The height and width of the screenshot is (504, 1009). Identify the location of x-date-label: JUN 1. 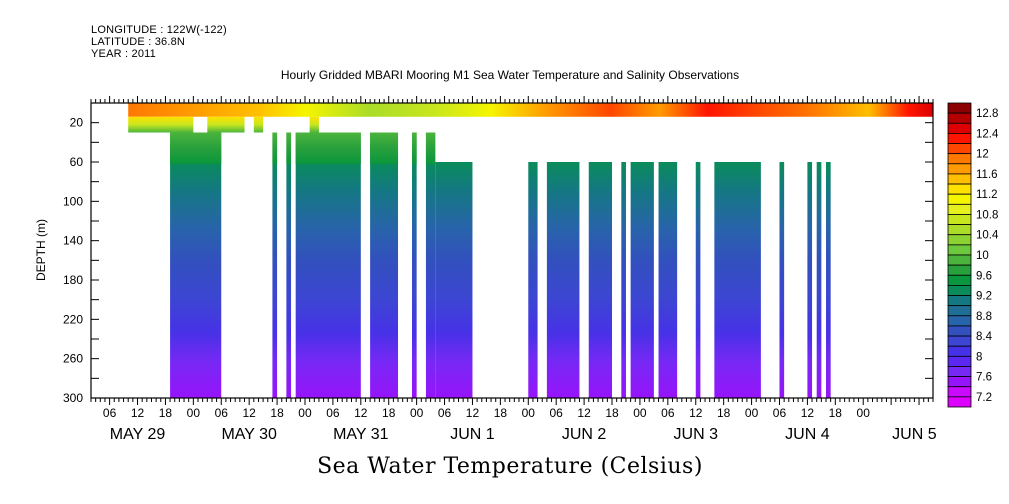
(472, 434).